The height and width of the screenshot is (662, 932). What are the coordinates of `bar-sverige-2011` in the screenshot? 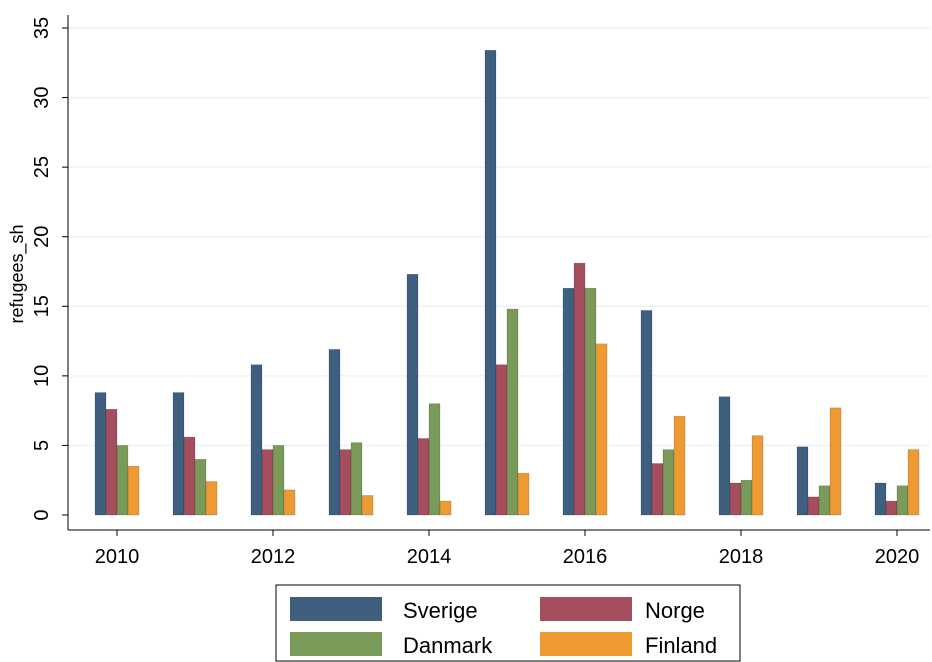 It's located at (178, 454).